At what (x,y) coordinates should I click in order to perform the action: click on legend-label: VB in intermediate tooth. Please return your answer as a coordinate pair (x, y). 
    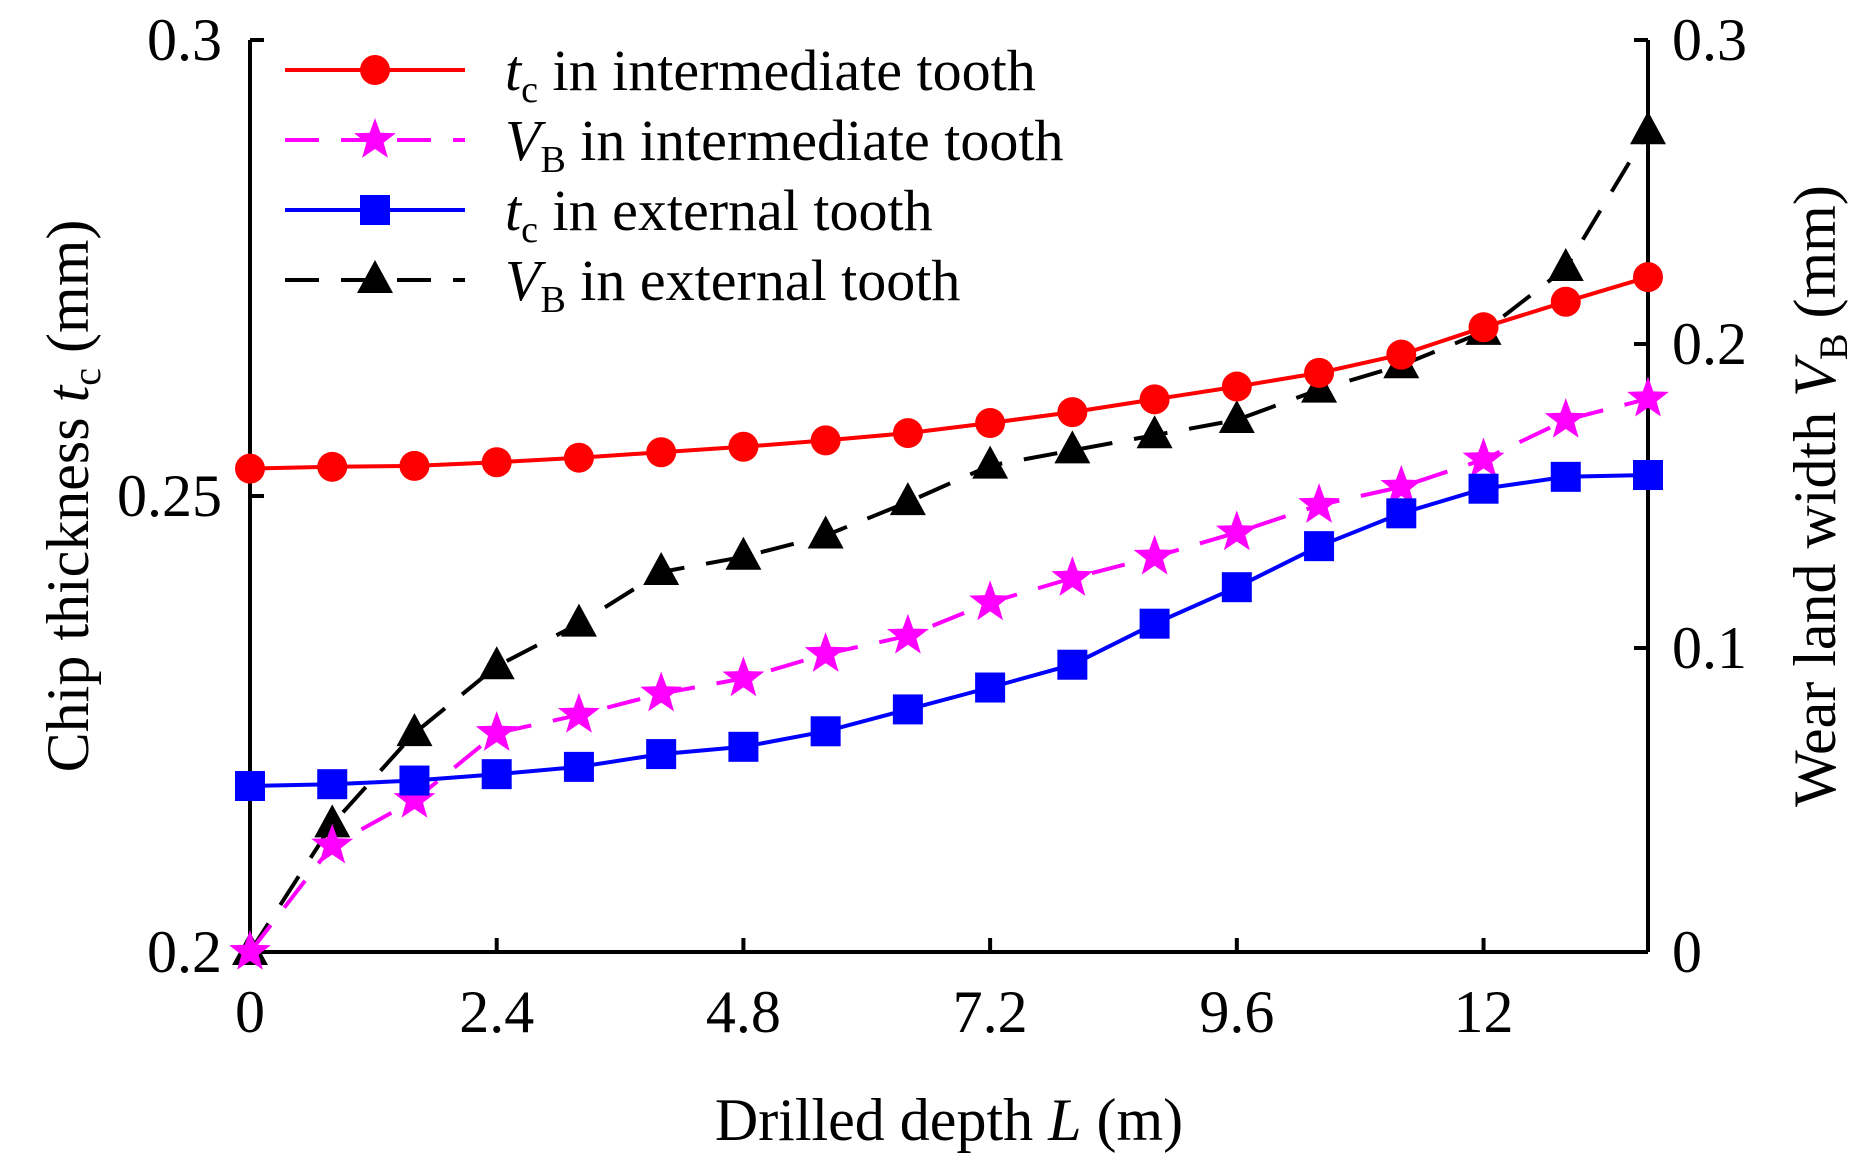
    Looking at the image, I should click on (784, 144).